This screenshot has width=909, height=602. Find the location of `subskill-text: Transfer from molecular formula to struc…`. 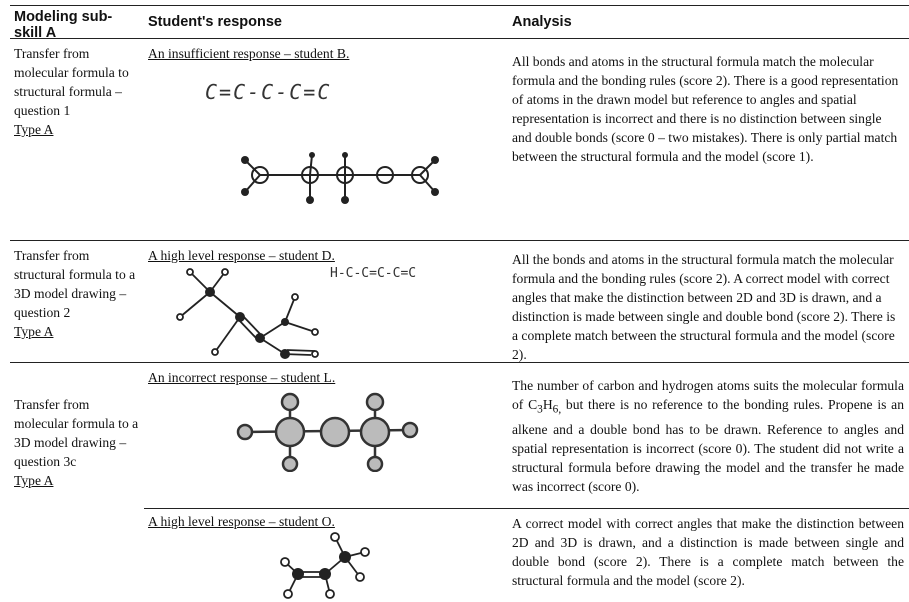

subskill-text: Transfer from molecular formula to struc… is located at coordinates (71, 82).